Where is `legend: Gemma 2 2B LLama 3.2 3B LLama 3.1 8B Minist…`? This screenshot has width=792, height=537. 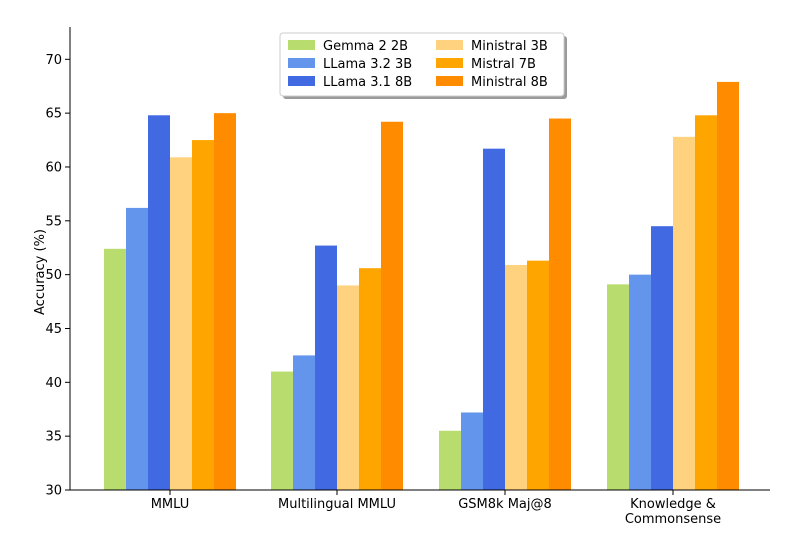
legend: Gemma 2 2B LLama 3.2 3B LLama 3.1 8B Minist… is located at coordinates (423, 65).